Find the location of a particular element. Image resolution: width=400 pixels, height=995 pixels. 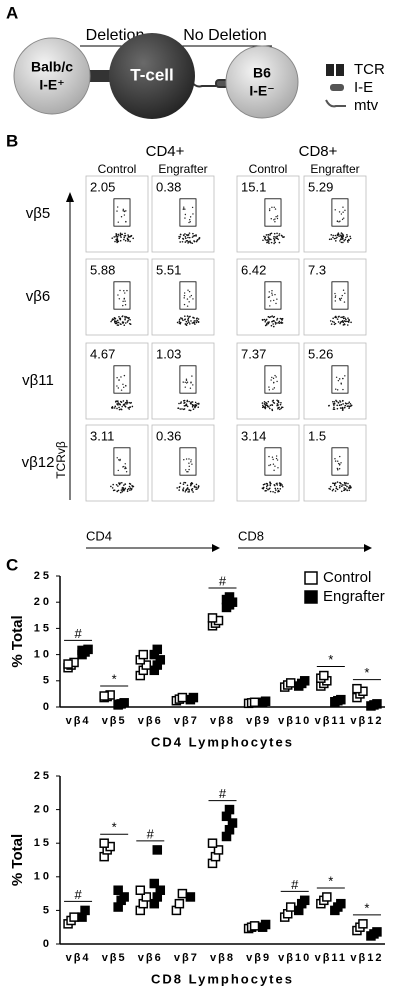

percentage: 0.38 is located at coordinates (168, 186).